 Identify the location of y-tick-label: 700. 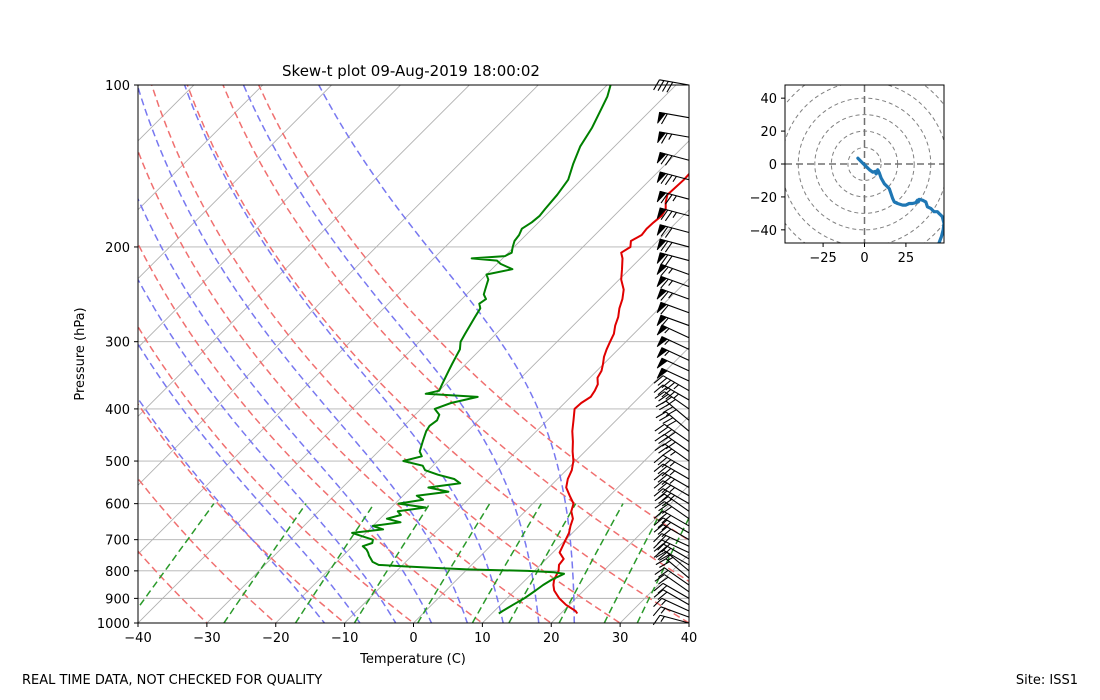
(117, 541).